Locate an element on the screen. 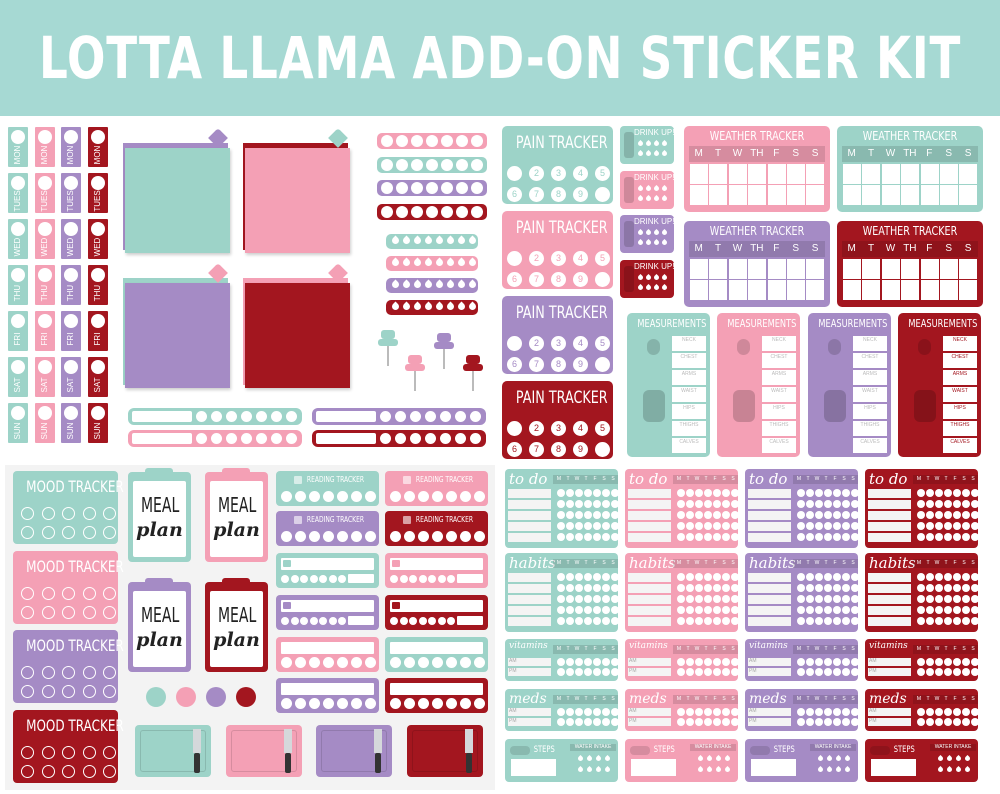  meds-tracker: meds M T W T F S S AM PM is located at coordinates (922, 710).